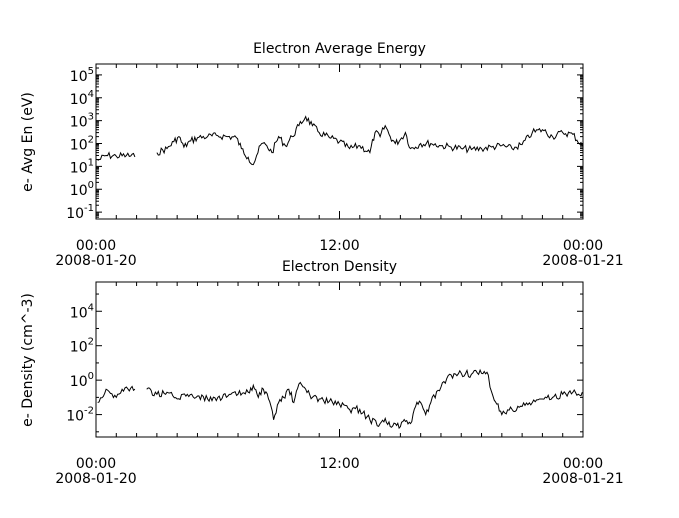 The width and height of the screenshot is (679, 518). What do you see at coordinates (95, 261) in the screenshot?
I see `energy-xtick-date: 2008-01-20` at bounding box center [95, 261].